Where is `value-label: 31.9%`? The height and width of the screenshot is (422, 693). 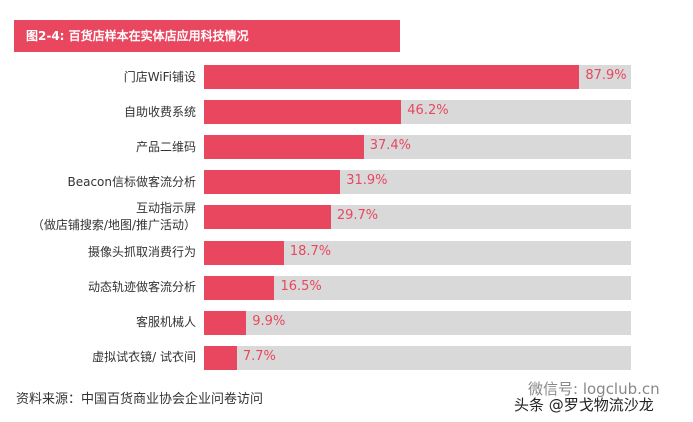
value-label: 31.9% is located at coordinates (367, 181).